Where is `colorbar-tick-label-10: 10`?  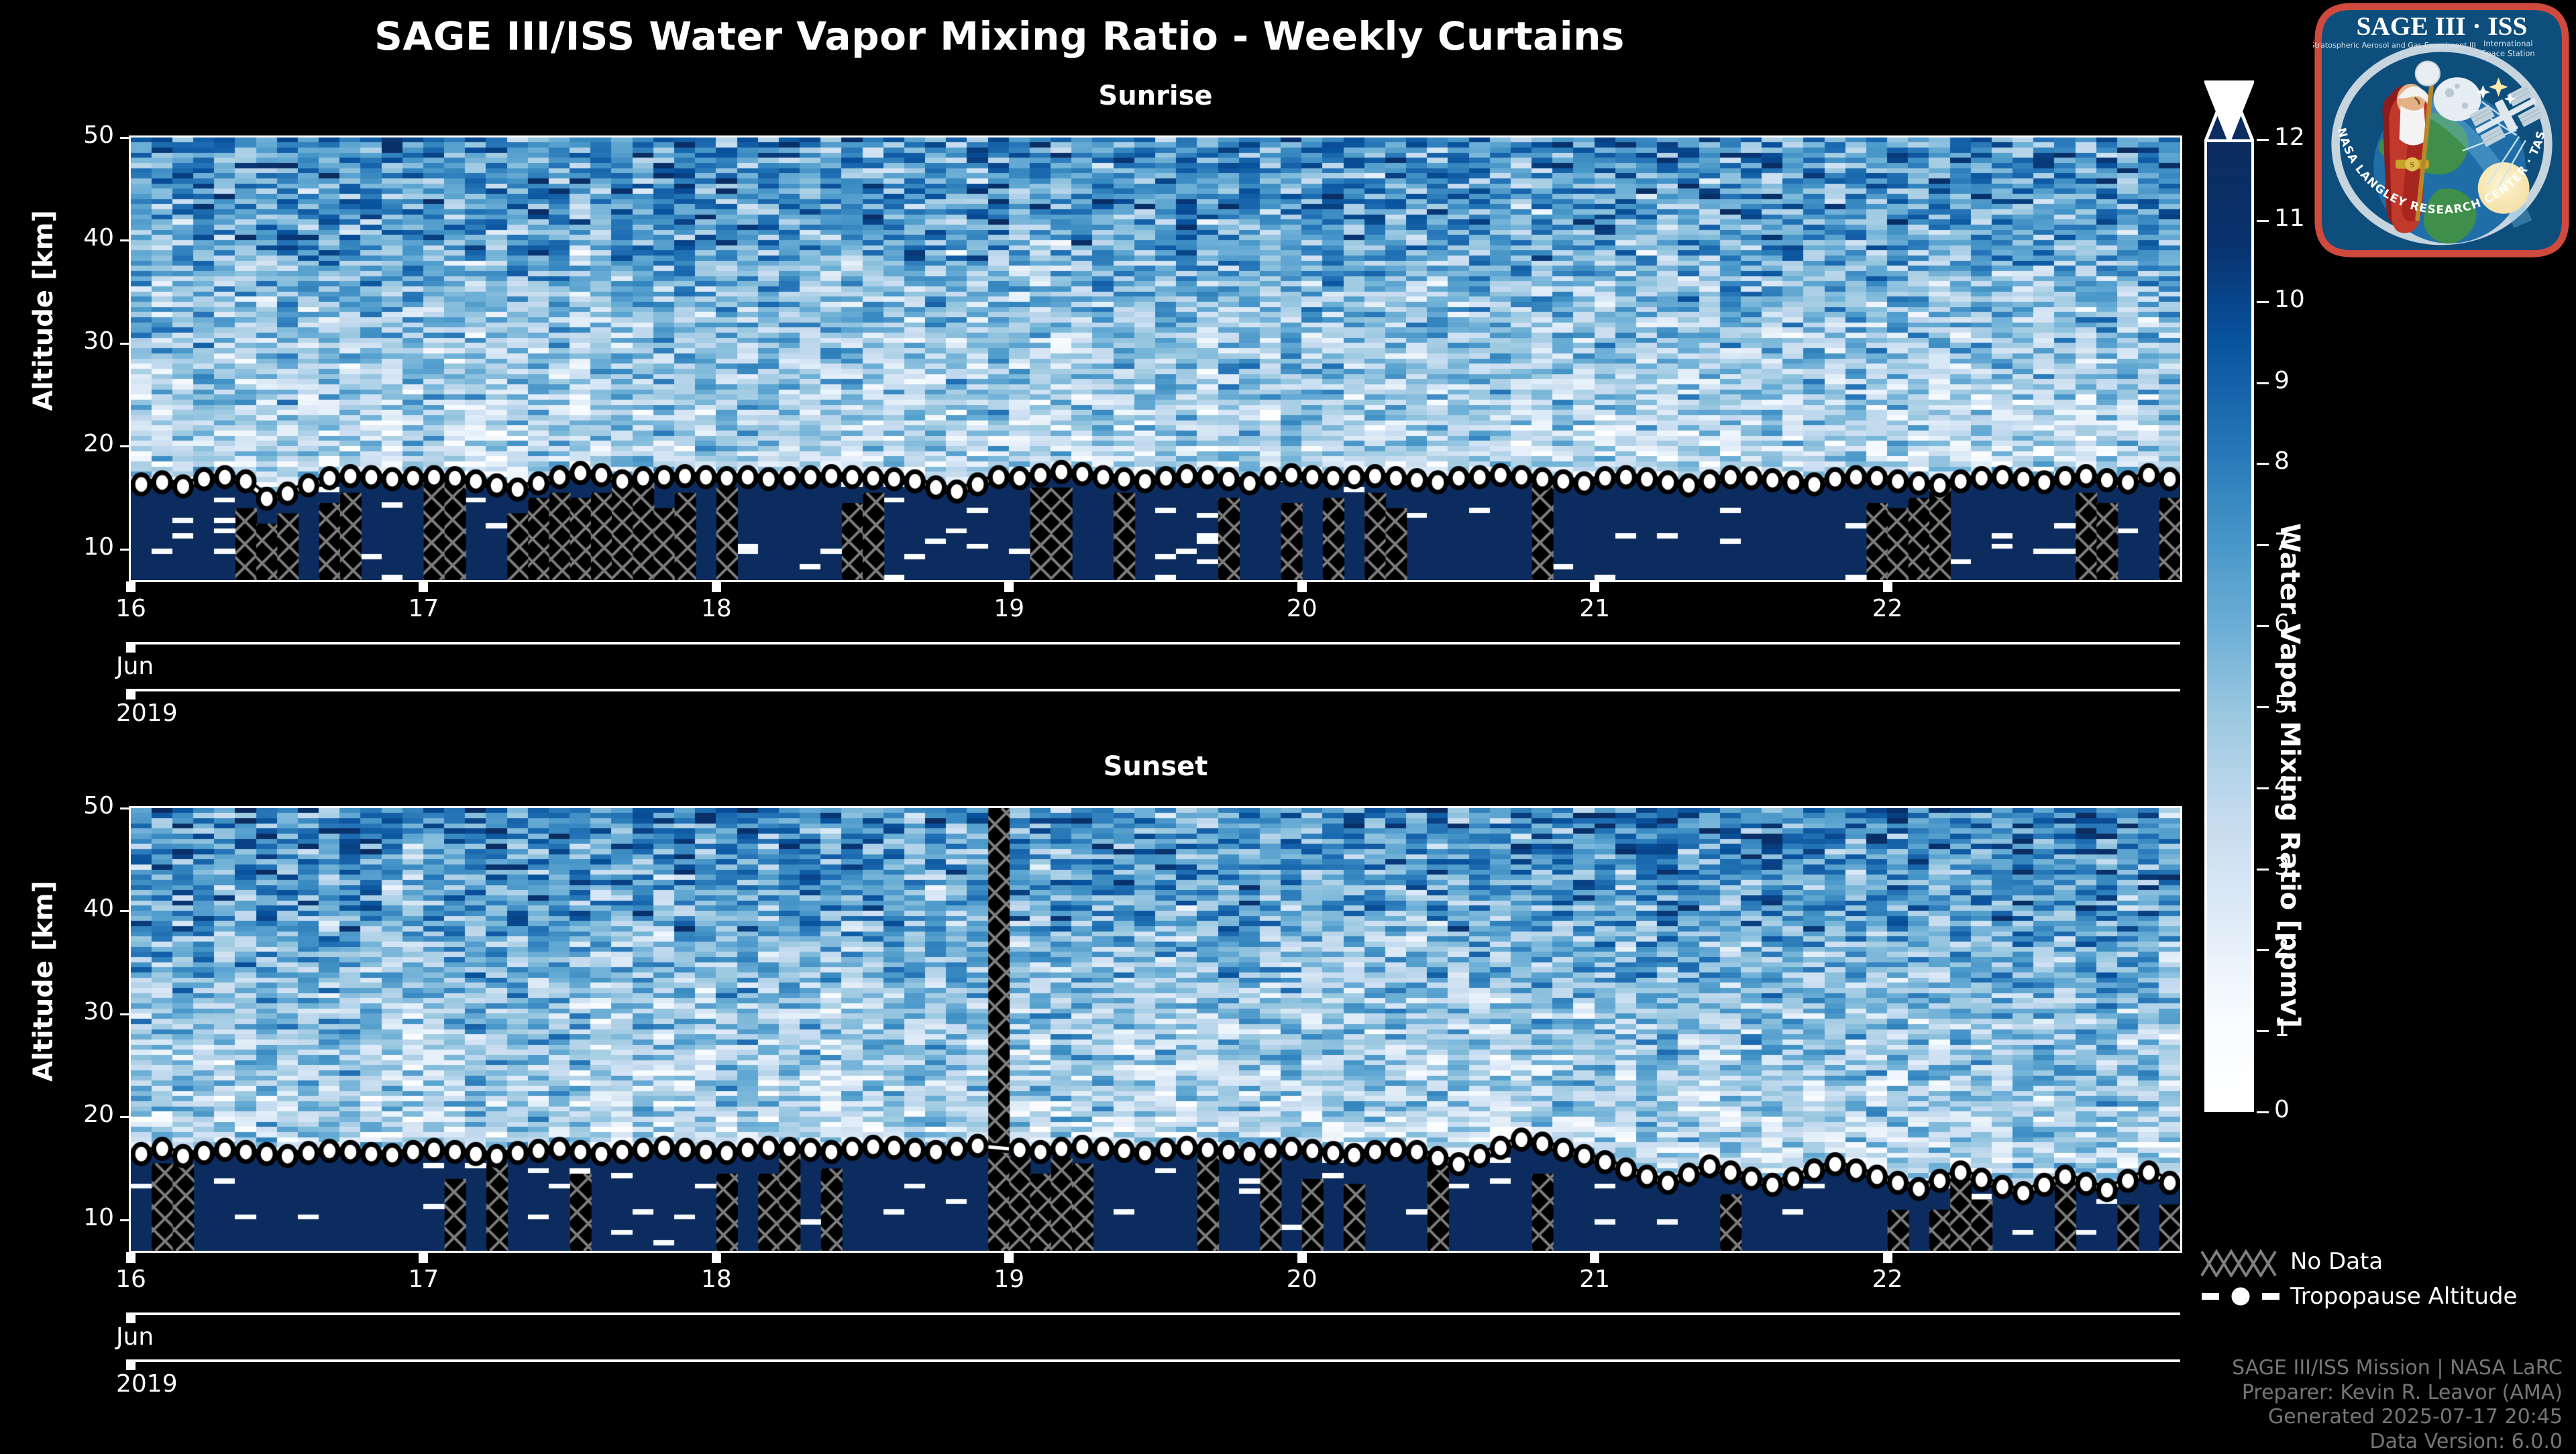 colorbar-tick-label-10: 10 is located at coordinates (2289, 299).